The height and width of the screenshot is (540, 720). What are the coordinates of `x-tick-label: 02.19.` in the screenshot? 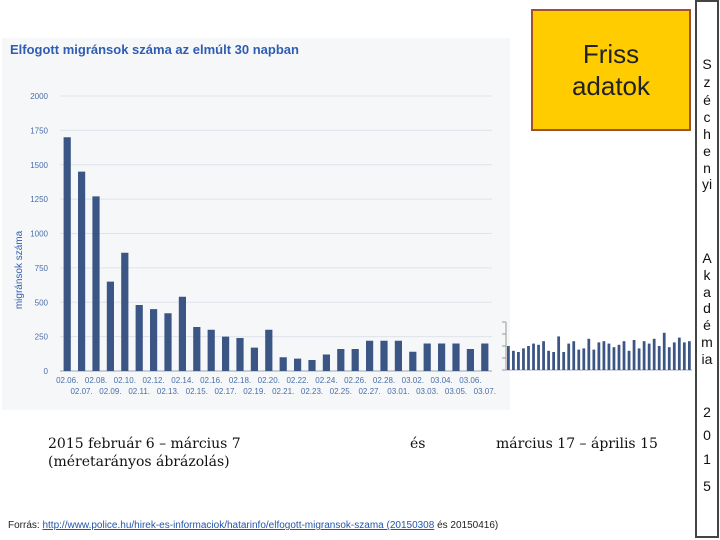 It's located at (254, 391).